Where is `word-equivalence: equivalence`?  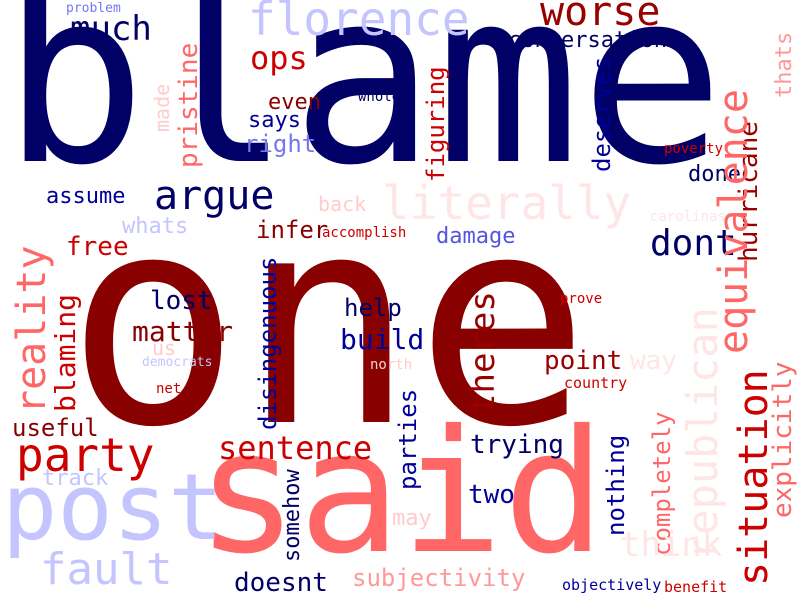
word-equivalence: equivalence is located at coordinates (734, 221).